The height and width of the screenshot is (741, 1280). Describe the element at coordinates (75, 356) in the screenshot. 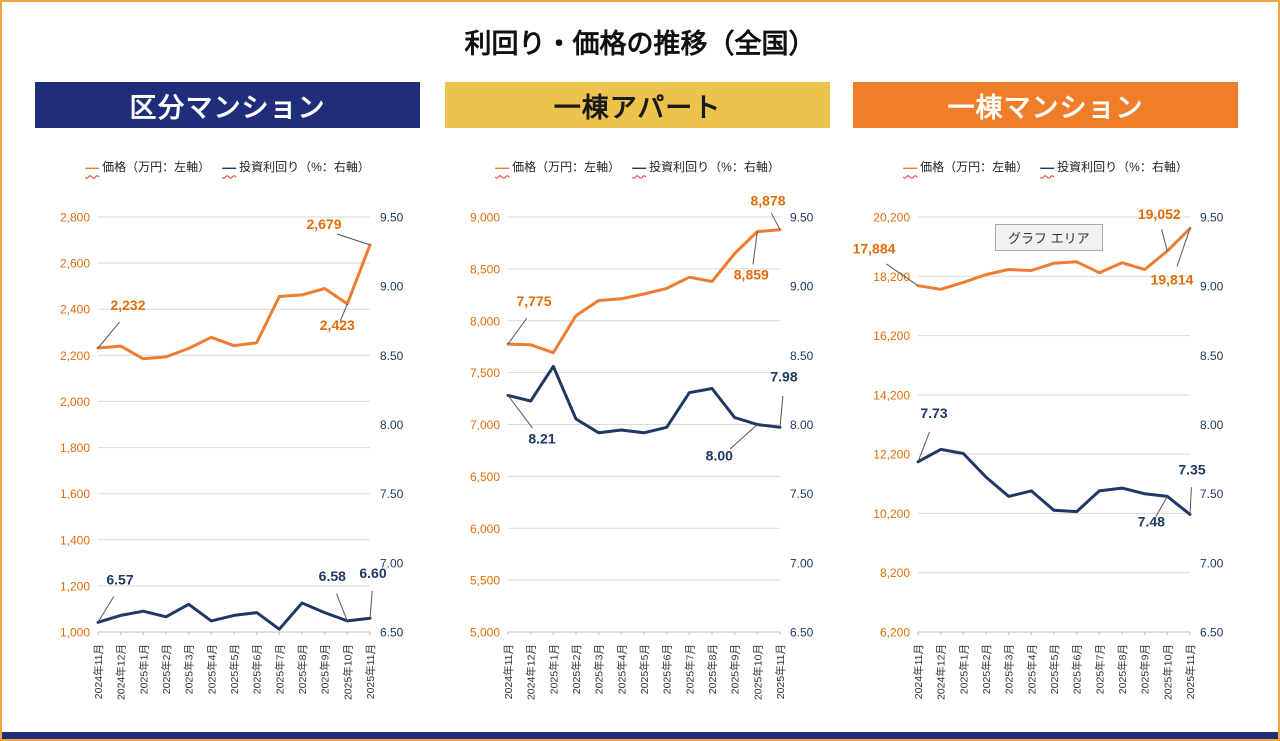

I see `left-axis-tick: 2,200` at that location.